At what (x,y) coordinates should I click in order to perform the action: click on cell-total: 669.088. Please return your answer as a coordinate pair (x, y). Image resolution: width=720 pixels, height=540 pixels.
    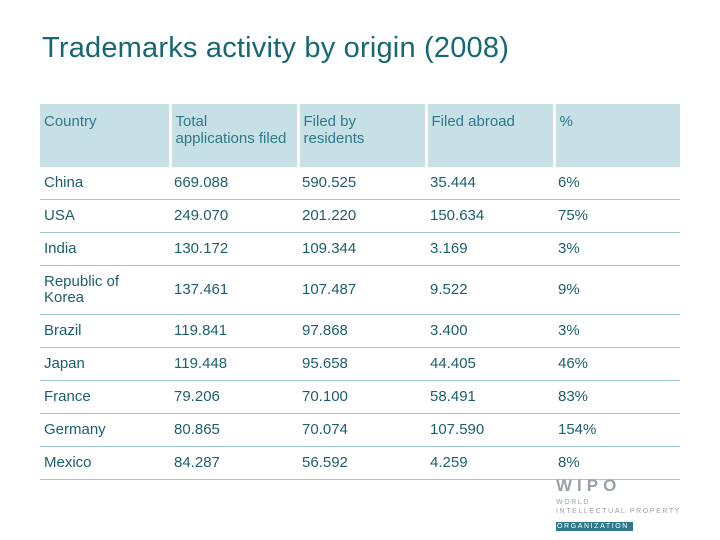
    Looking at the image, I should click on (234, 183).